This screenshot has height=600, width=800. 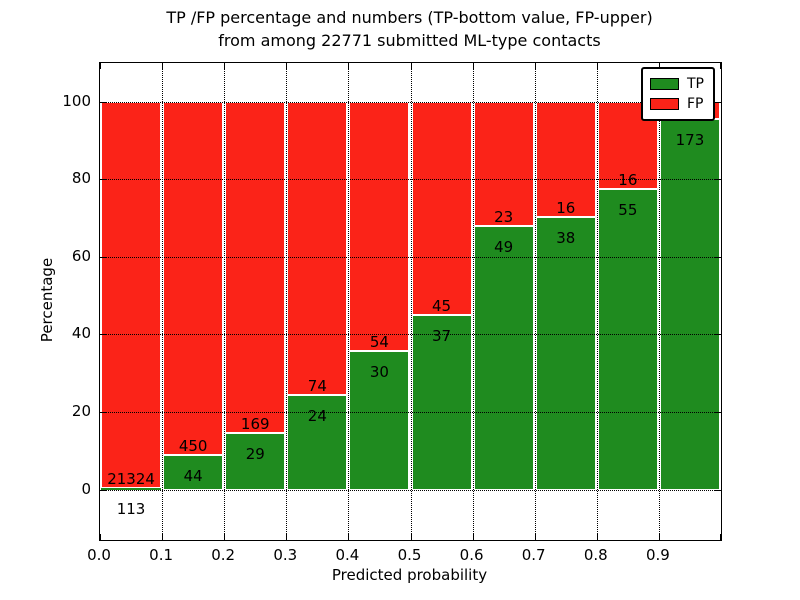 I want to click on x-tick-label: 0.4, so click(x=347, y=555).